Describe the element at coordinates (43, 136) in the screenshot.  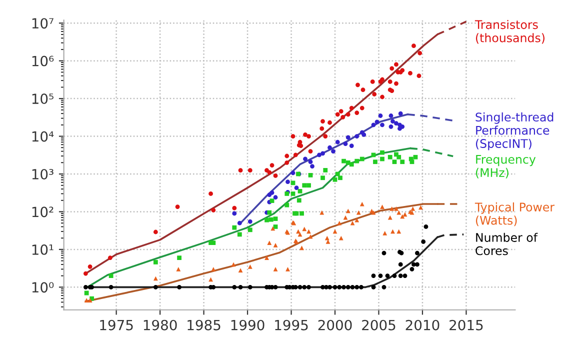
I see `y-tick-label: 10⁴` at that location.